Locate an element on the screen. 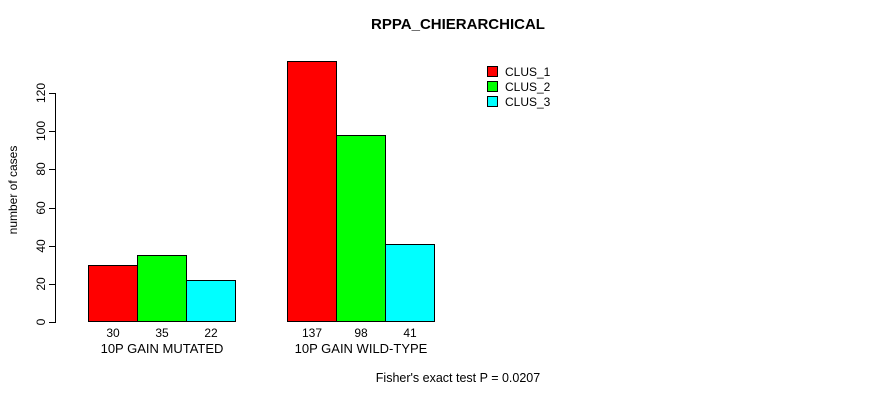  bar-clus_3-group1 is located at coordinates (211, 301).